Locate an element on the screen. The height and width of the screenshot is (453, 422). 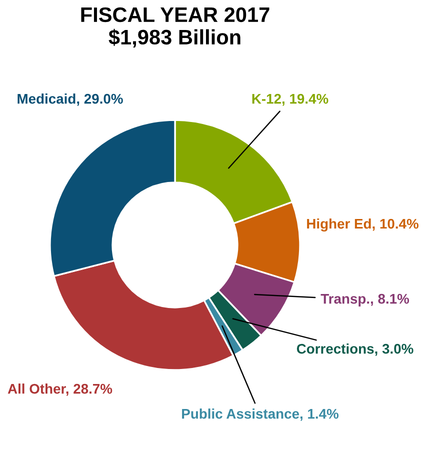
slice-label: All Other, 28.7% is located at coordinates (60, 390).